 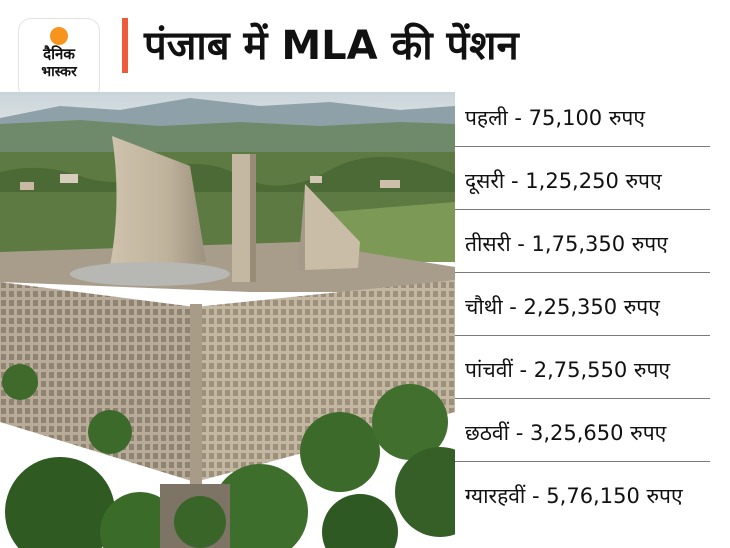 I want to click on title-accent-bar, so click(x=125, y=45).